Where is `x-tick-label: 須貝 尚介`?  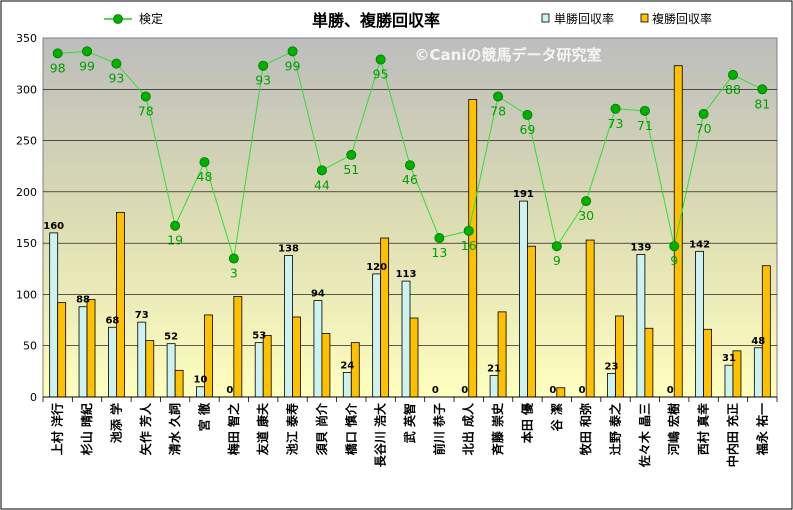
x-tick-label: 須貝 尚介 is located at coordinates (321, 429).